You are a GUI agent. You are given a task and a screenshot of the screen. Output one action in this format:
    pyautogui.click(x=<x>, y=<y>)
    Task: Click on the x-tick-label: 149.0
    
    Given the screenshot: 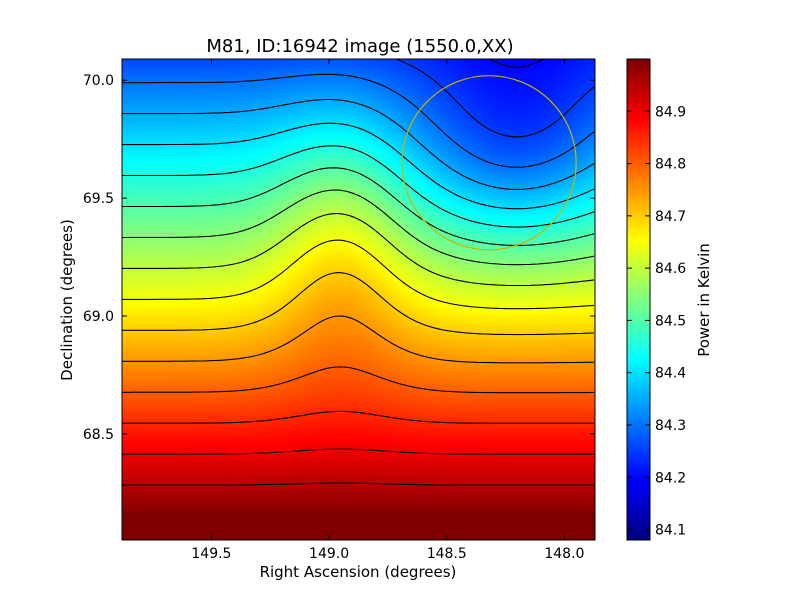 What is the action you would take?
    pyautogui.click(x=329, y=554)
    